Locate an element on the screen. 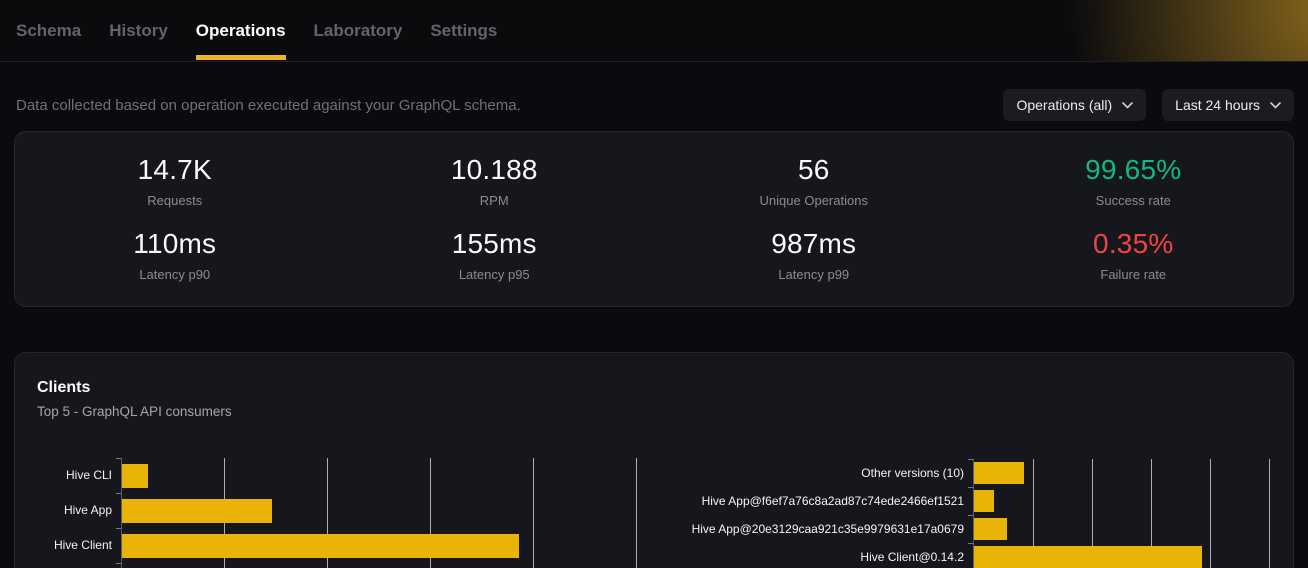 This screenshot has width=1308, height=568. stat-label: RPM is located at coordinates (494, 200).